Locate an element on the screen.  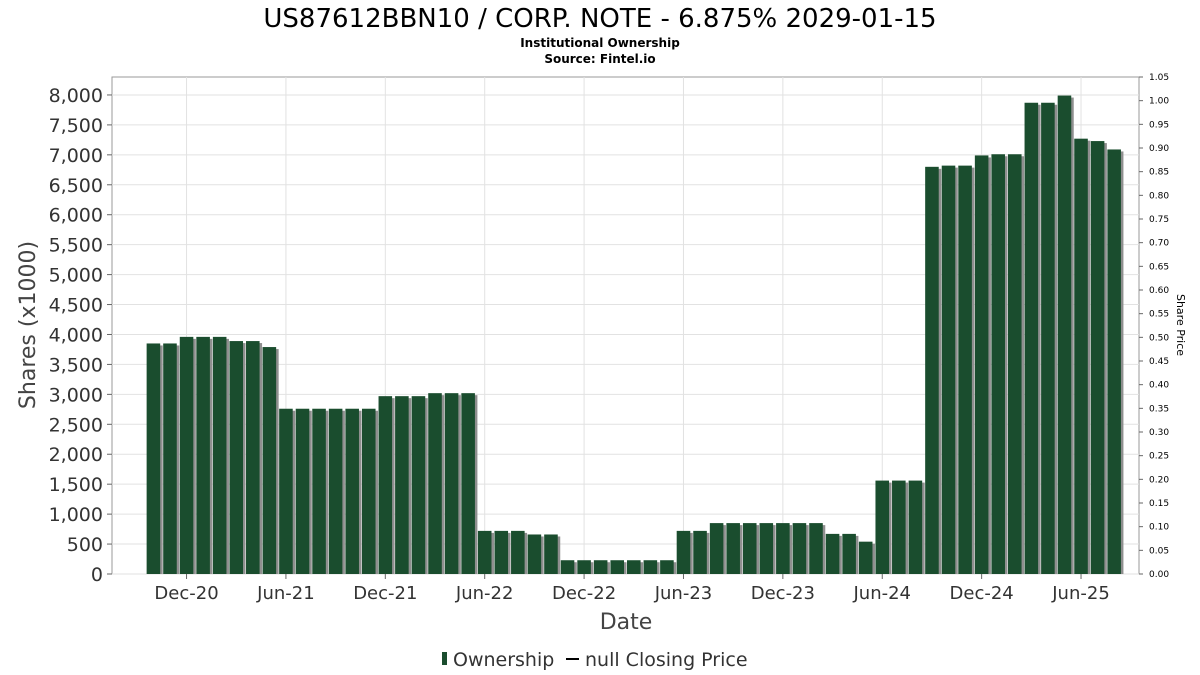
y2-tick-label: 0.15 is located at coordinates (1159, 504).